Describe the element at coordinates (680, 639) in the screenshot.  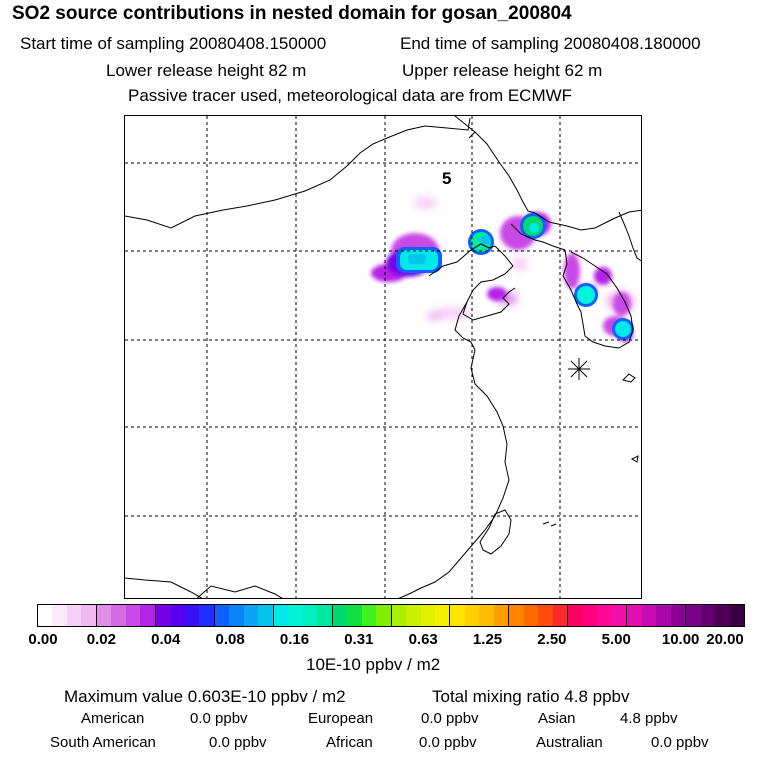
I see `color-scale-tick-label: 10.00` at that location.